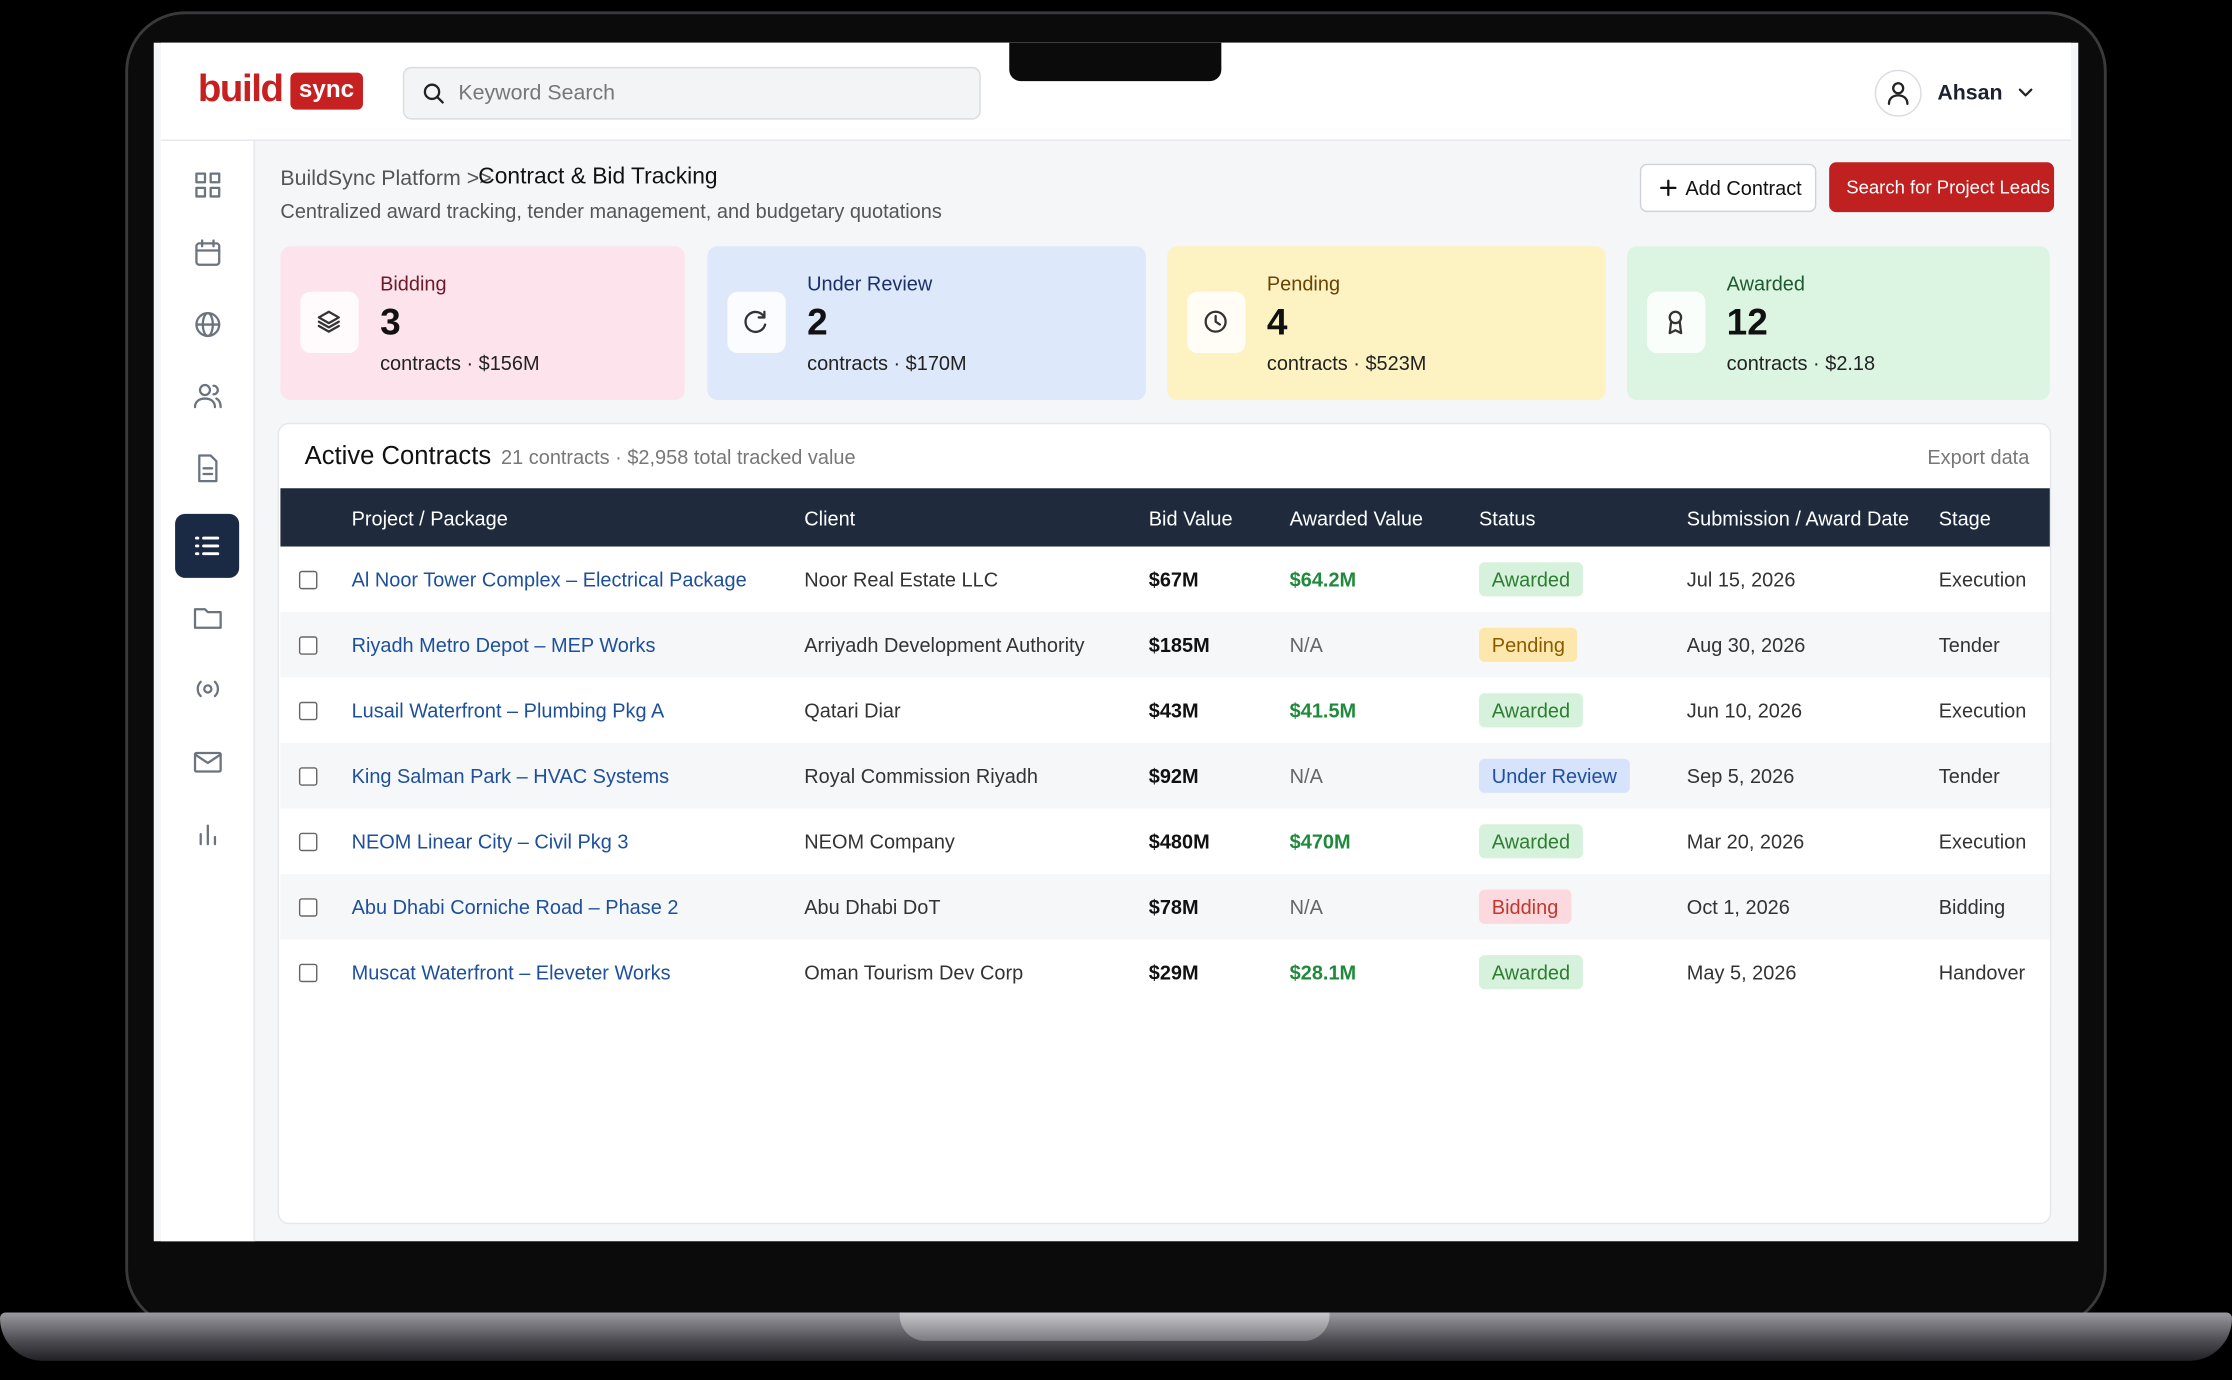  What do you see at coordinates (1115, 62) in the screenshot?
I see `camera-notch` at bounding box center [1115, 62].